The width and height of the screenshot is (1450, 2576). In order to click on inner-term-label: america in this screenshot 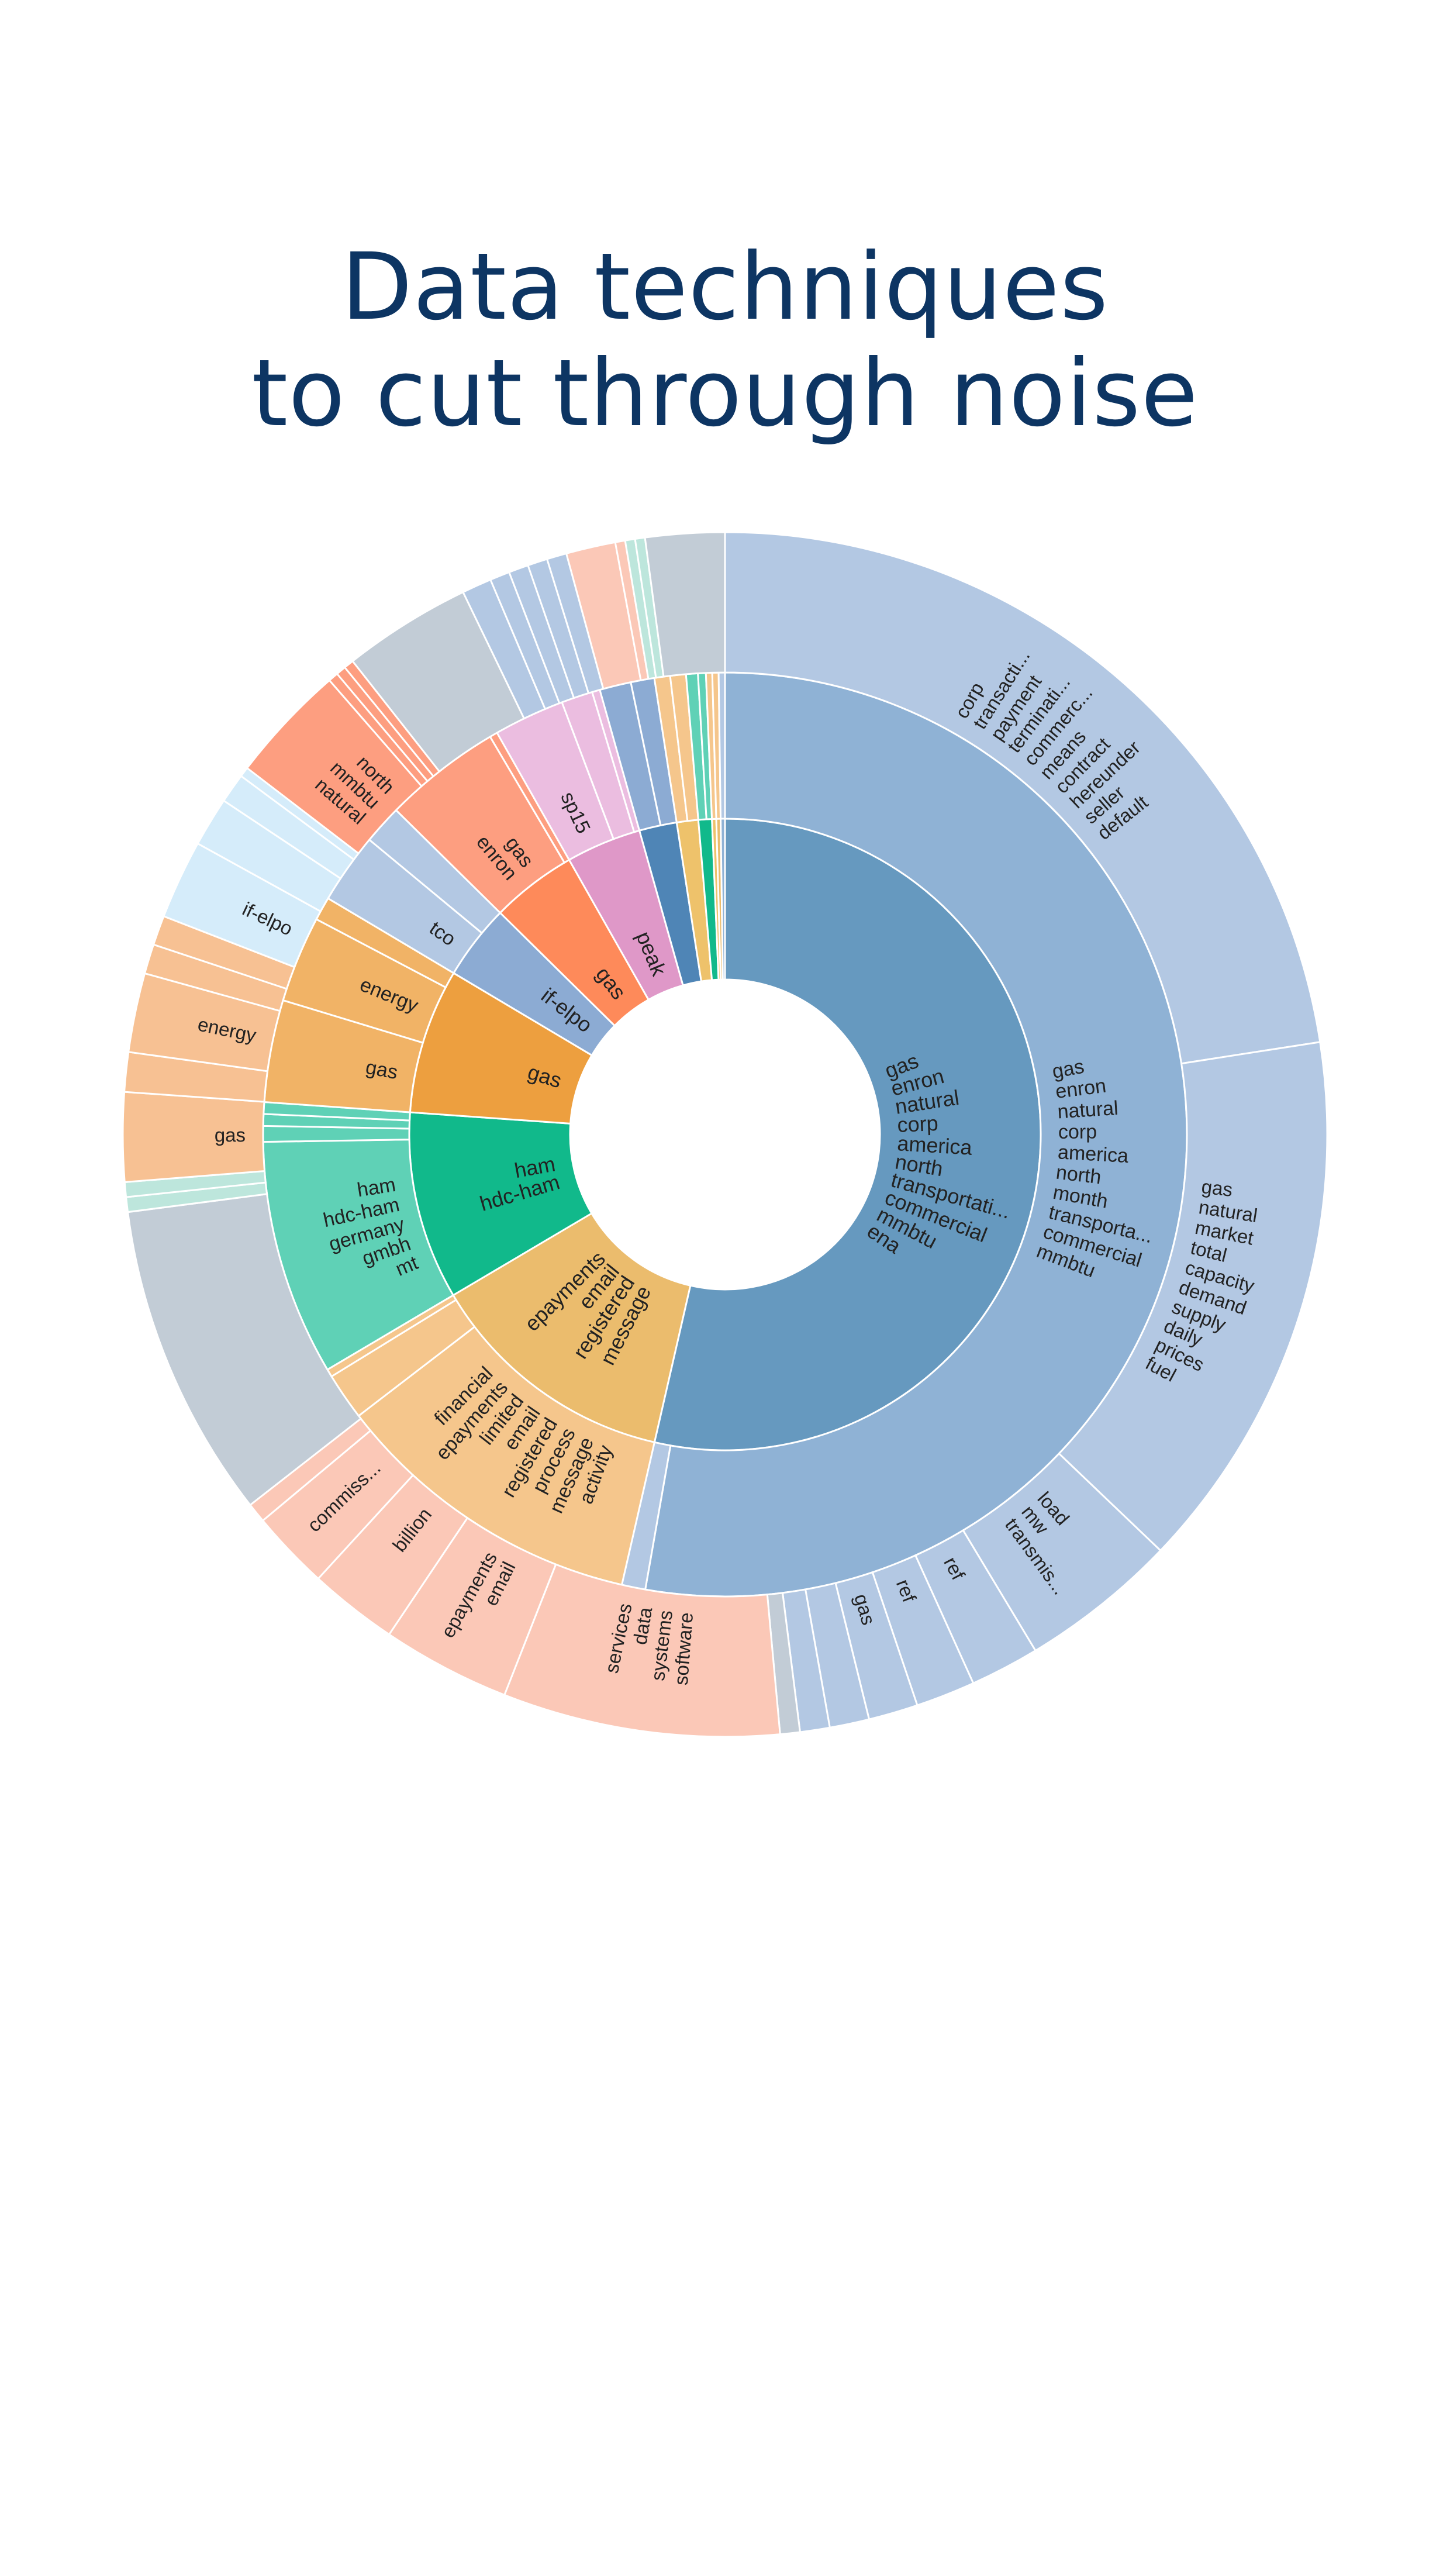, I will do `click(935, 1146)`.